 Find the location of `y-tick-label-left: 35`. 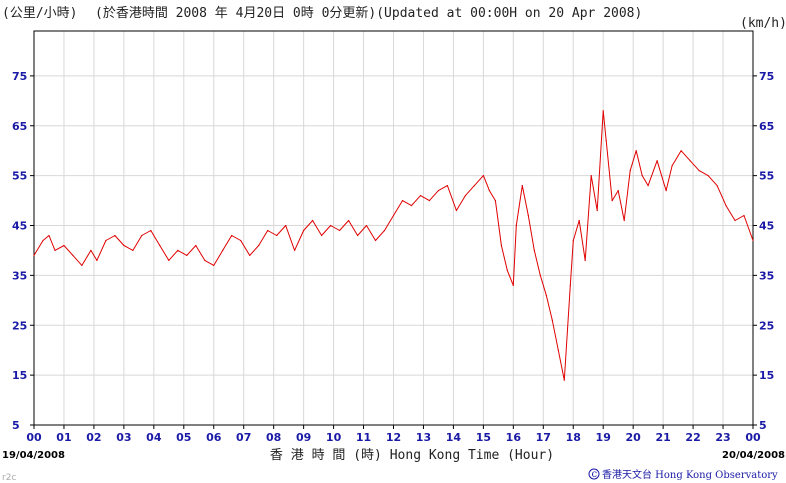

y-tick-label-left: 35 is located at coordinates (19, 275).